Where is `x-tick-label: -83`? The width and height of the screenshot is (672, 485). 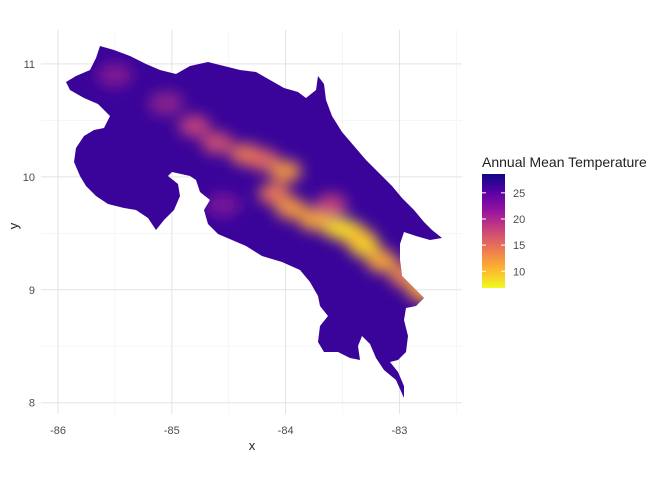
x-tick-label: -83 is located at coordinates (399, 431).